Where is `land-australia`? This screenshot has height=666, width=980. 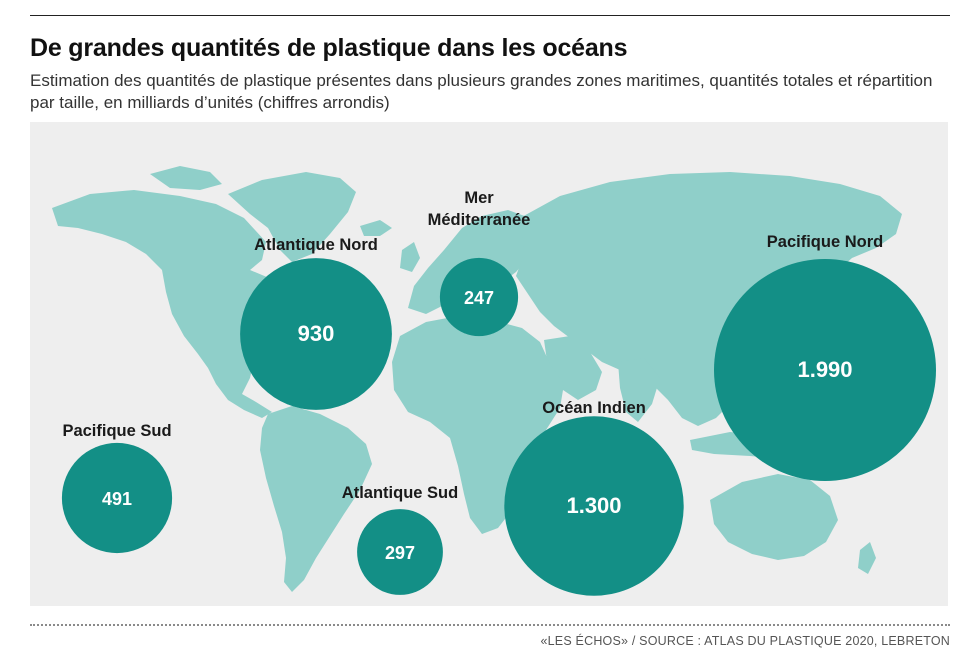
land-australia is located at coordinates (774, 517).